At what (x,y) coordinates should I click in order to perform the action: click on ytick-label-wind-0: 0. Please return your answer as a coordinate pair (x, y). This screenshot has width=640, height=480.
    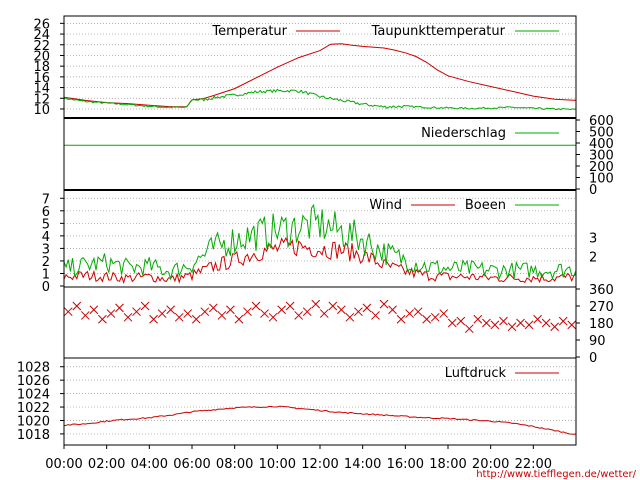
    Looking at the image, I should click on (46, 287).